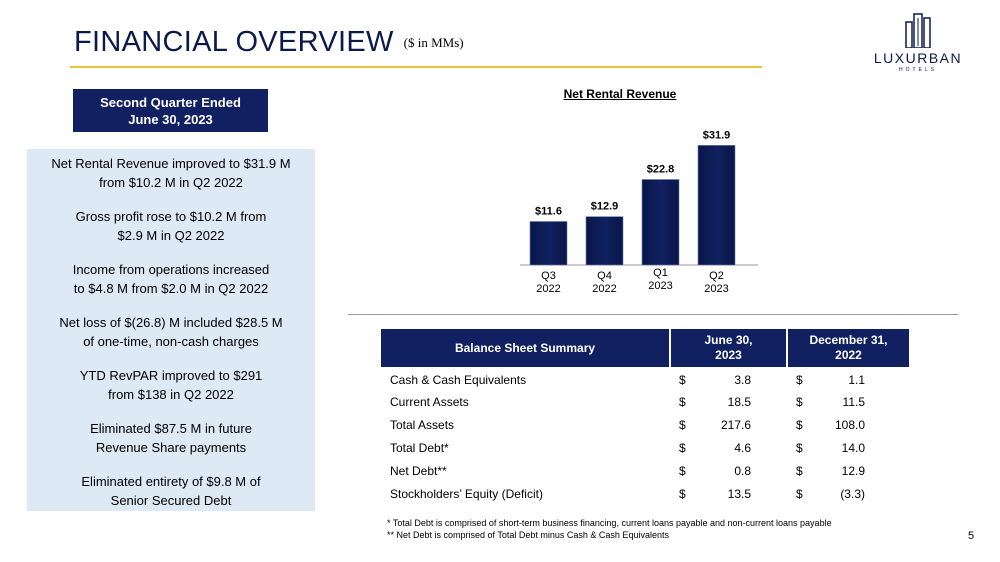 This screenshot has height=562, width=1000. Describe the element at coordinates (548, 212) in the screenshot. I see `data-label: $11.6` at that location.